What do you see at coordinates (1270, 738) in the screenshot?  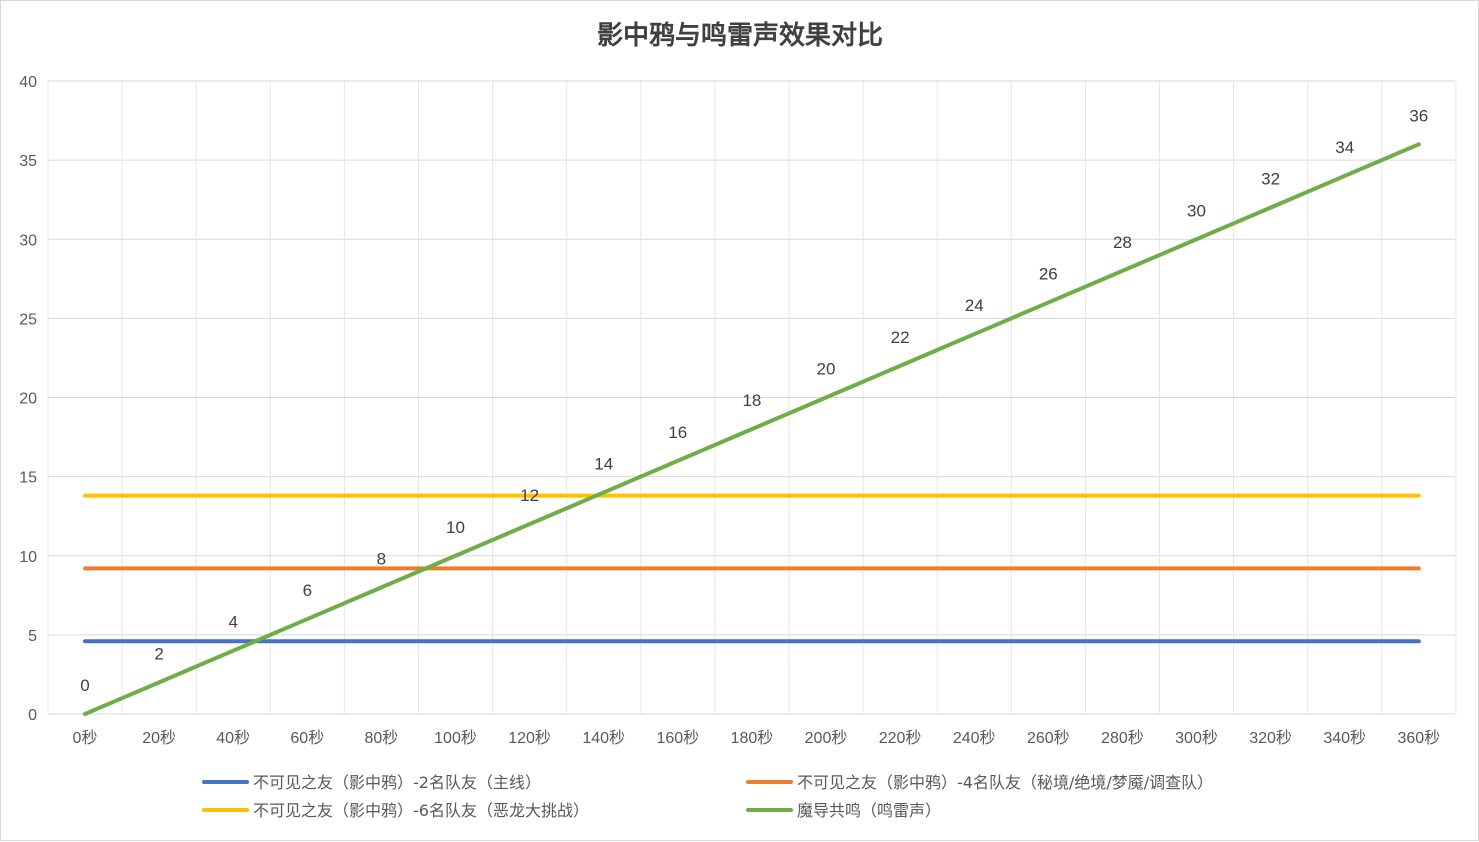 I see `x-tick-label: 320秒` at bounding box center [1270, 738].